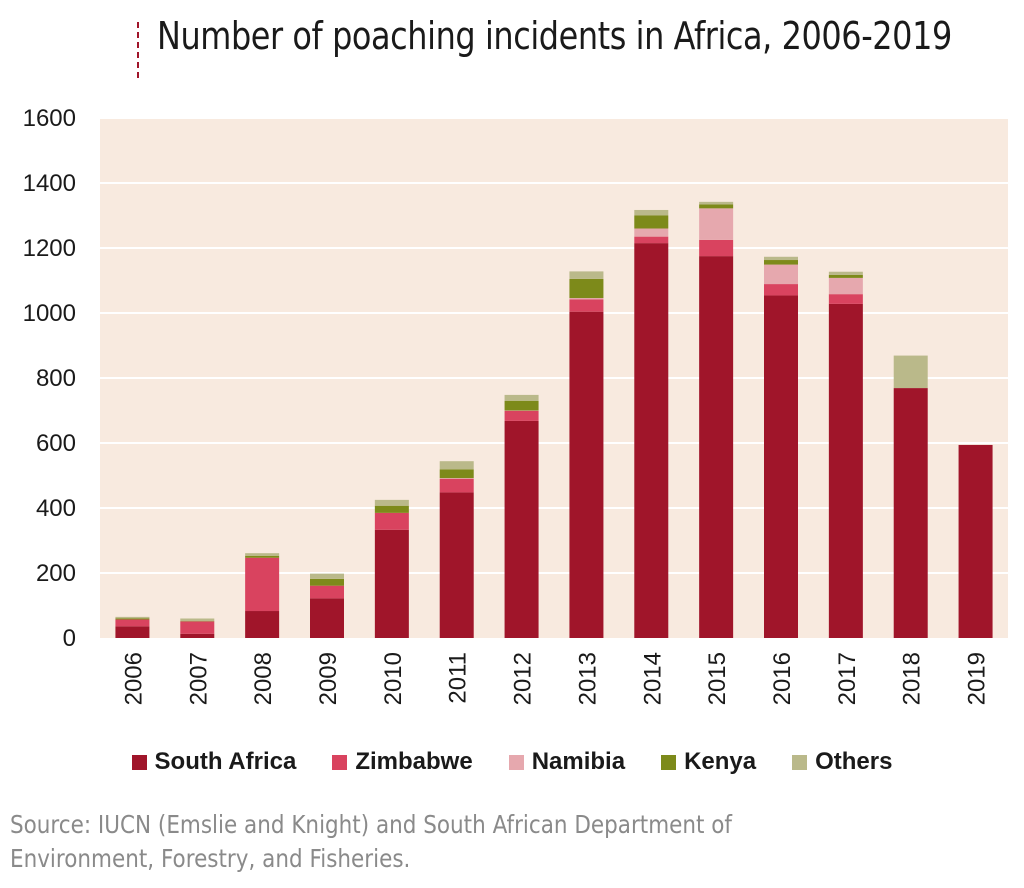 The width and height of the screenshot is (1024, 888). I want to click on y-tick-label: 400, so click(56, 508).